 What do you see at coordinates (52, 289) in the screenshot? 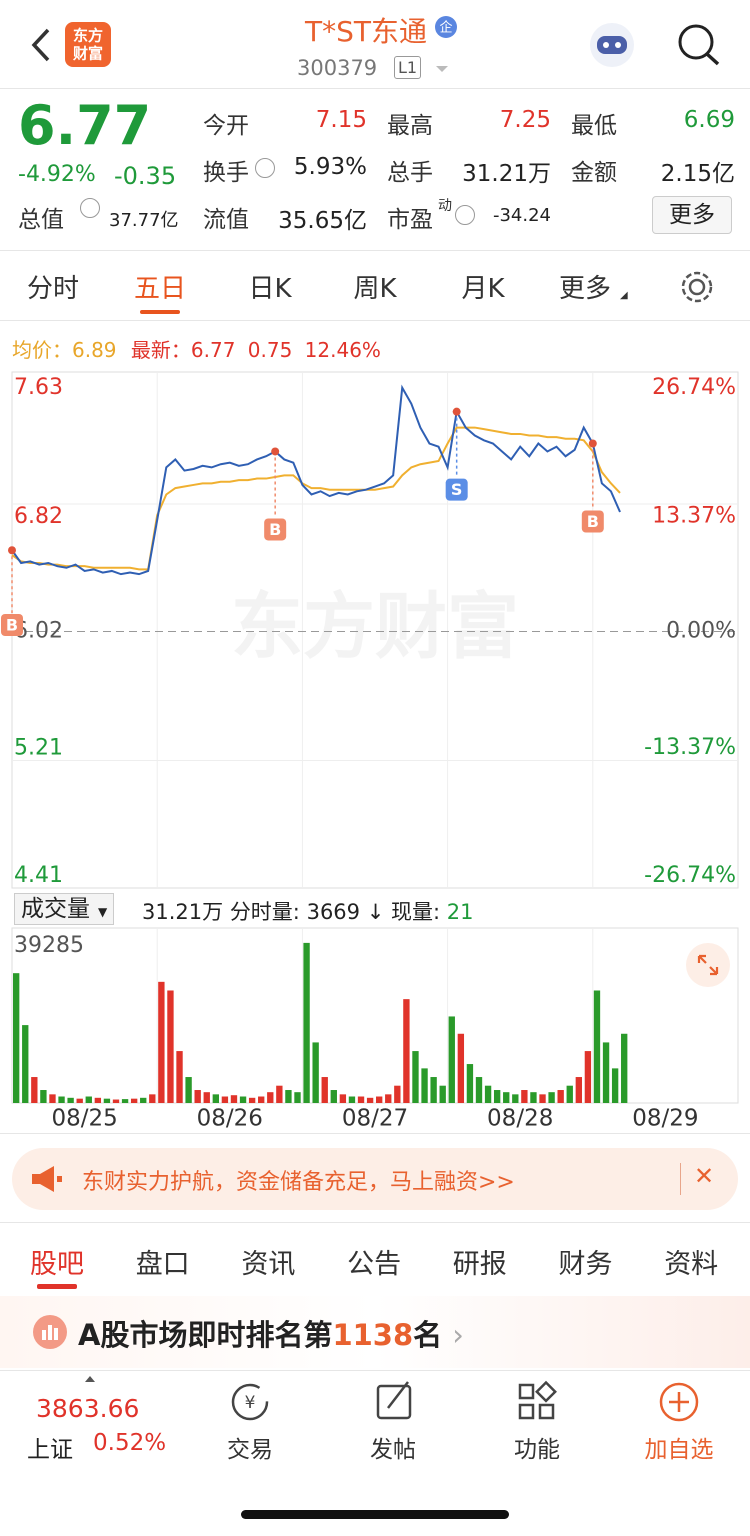
I see `period-tab: 分时` at bounding box center [52, 289].